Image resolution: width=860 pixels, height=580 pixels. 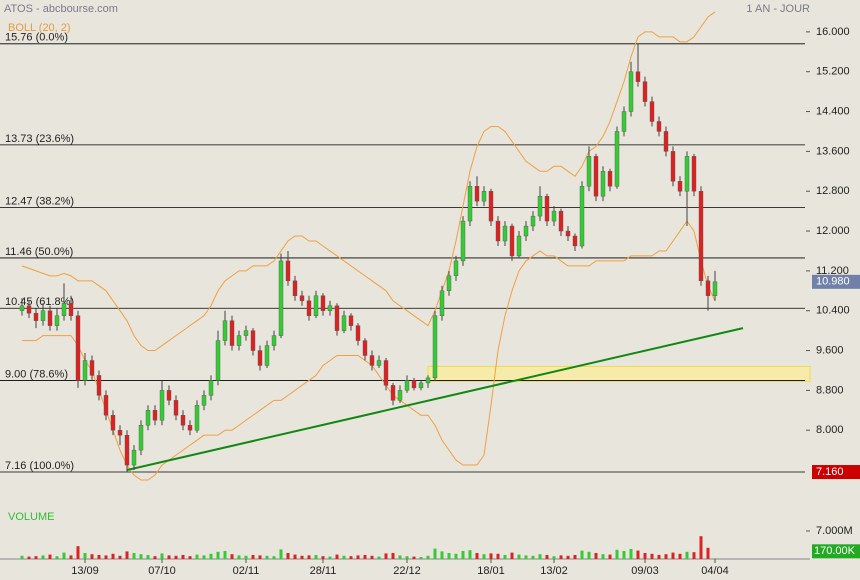 What do you see at coordinates (834, 531) in the screenshot?
I see `volume-tick-label: 7.000M` at bounding box center [834, 531].